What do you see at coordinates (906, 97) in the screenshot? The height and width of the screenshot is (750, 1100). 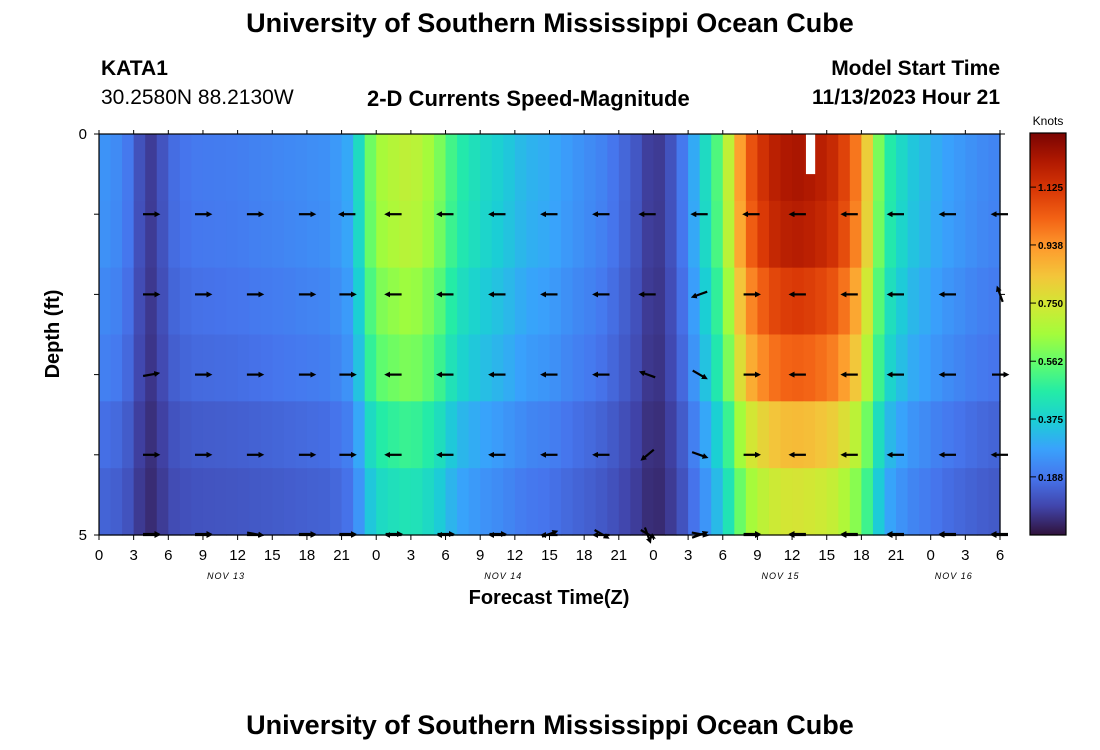 I see `model-start-value: 11/13/2023 Hour 21` at bounding box center [906, 97].